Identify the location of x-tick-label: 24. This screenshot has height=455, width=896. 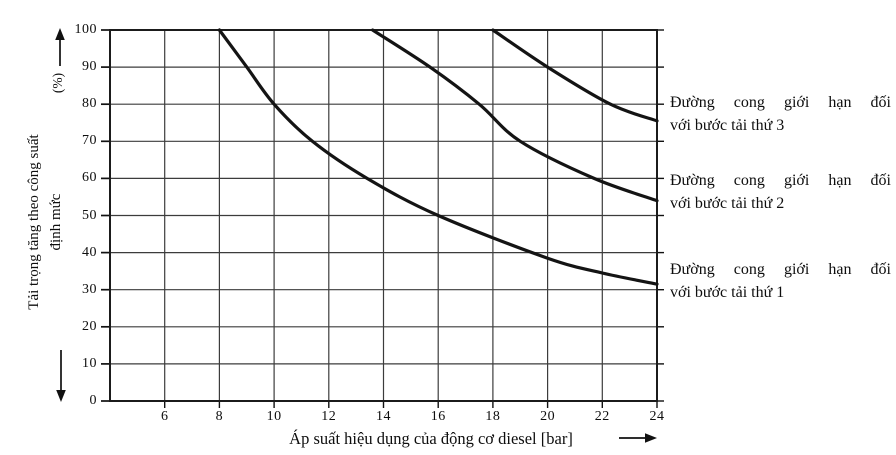
(657, 416).